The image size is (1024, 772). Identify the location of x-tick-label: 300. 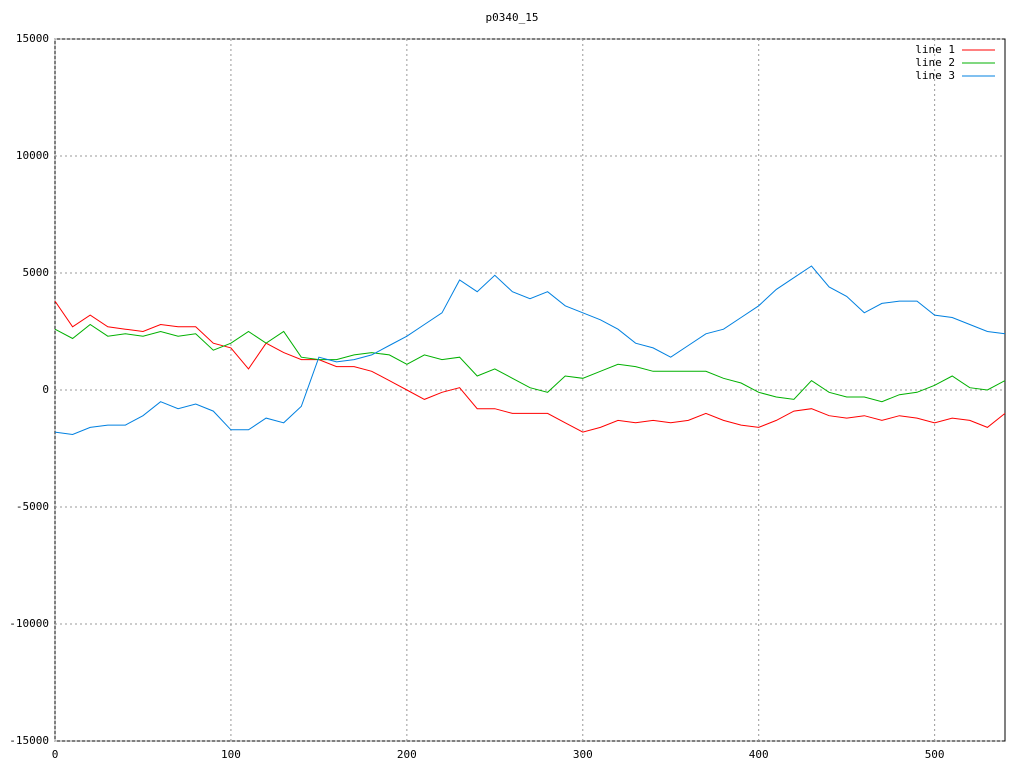
(583, 754).